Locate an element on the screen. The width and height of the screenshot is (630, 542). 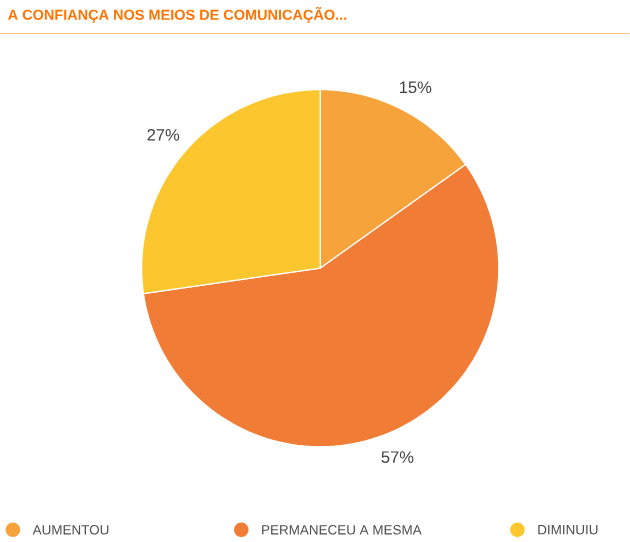
data-label: 15% is located at coordinates (416, 87).